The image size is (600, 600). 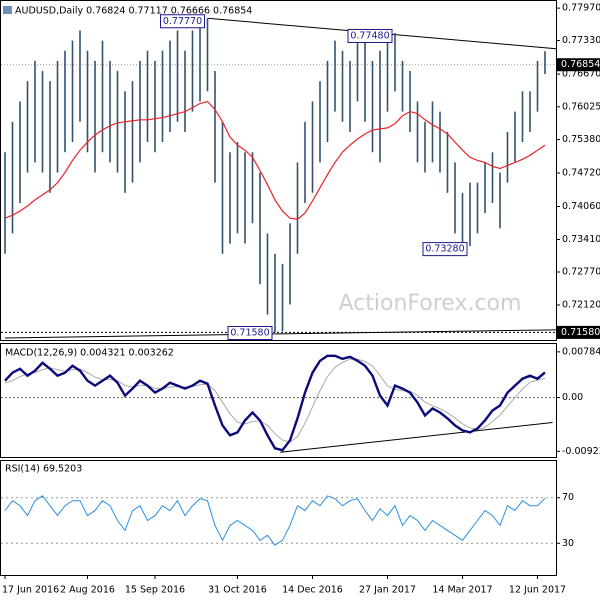 I want to click on y-tick-label: 0.73410, so click(x=581, y=239).